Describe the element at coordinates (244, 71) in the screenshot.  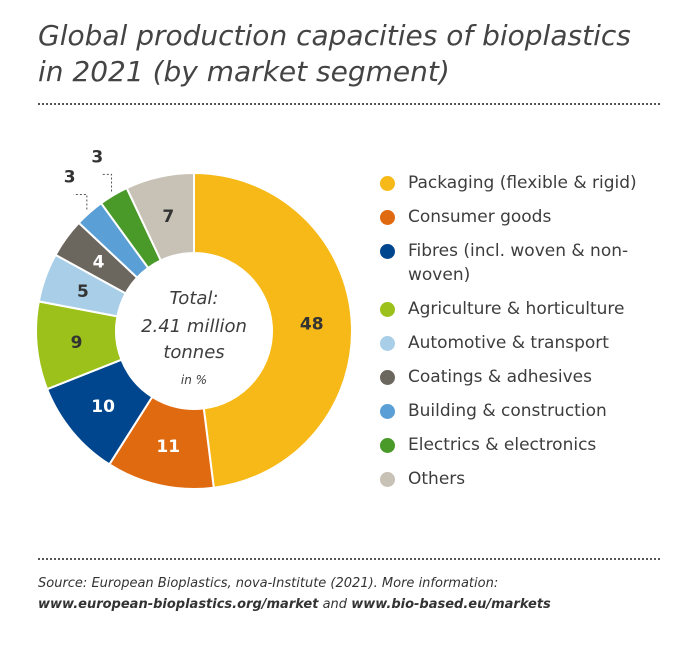
I see `chart-title-line-2: in 2021 (by market segment)` at that location.